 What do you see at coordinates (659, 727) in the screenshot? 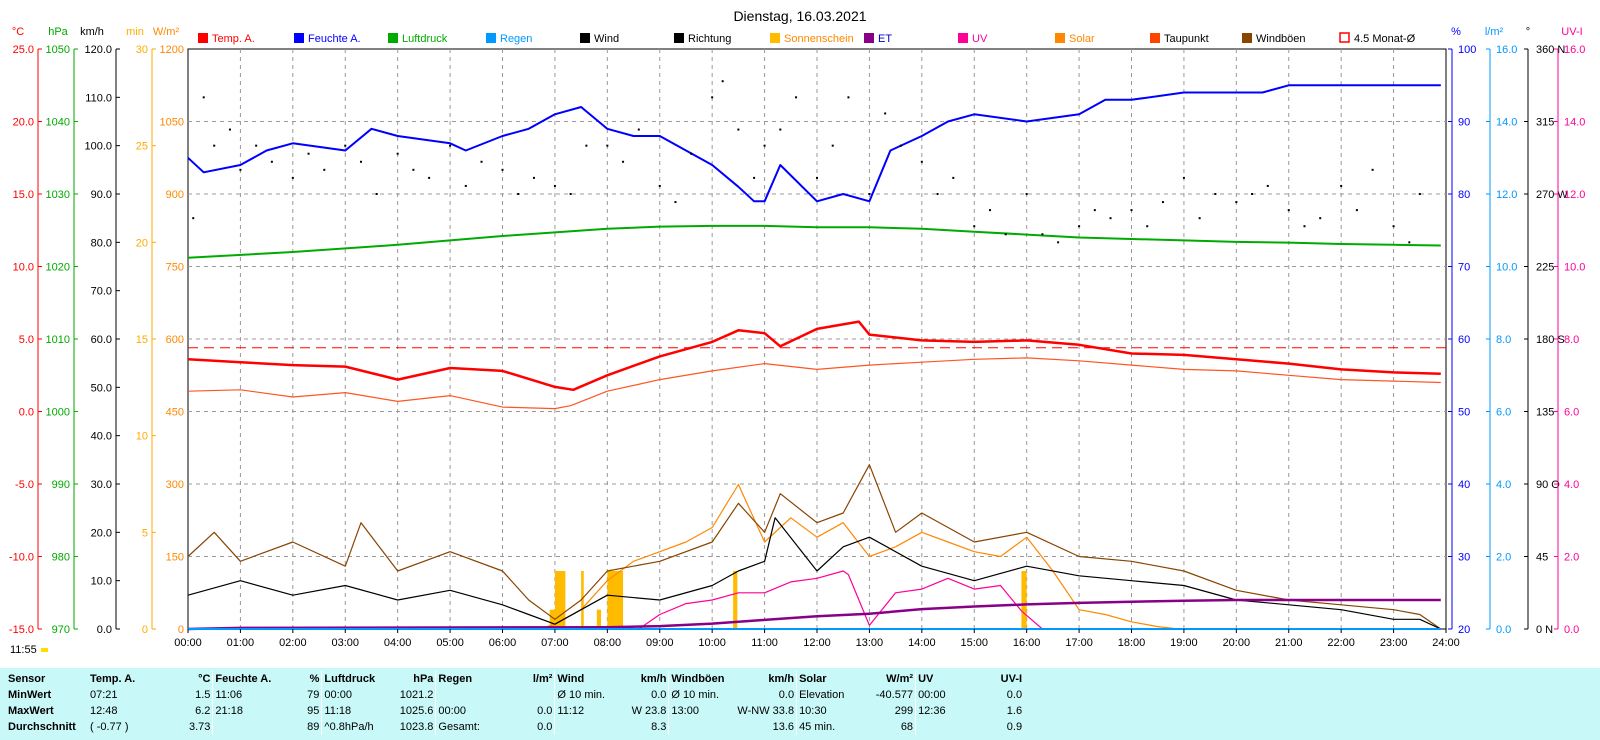
I see `stats-cell-value: 8.3` at bounding box center [659, 727].